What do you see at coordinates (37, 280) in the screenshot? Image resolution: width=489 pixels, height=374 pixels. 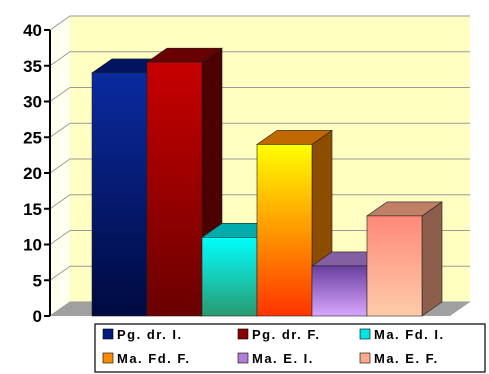 I see `y-tick-label: 5` at bounding box center [37, 280].